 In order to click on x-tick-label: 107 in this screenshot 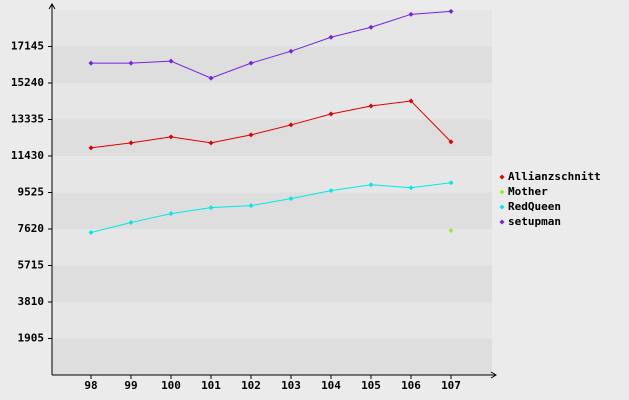, I will do `click(451, 385)`.